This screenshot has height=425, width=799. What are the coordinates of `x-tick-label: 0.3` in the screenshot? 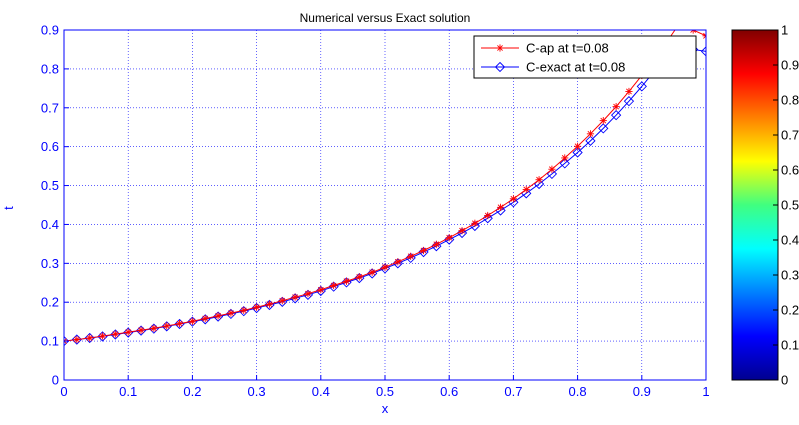 It's located at (257, 391).